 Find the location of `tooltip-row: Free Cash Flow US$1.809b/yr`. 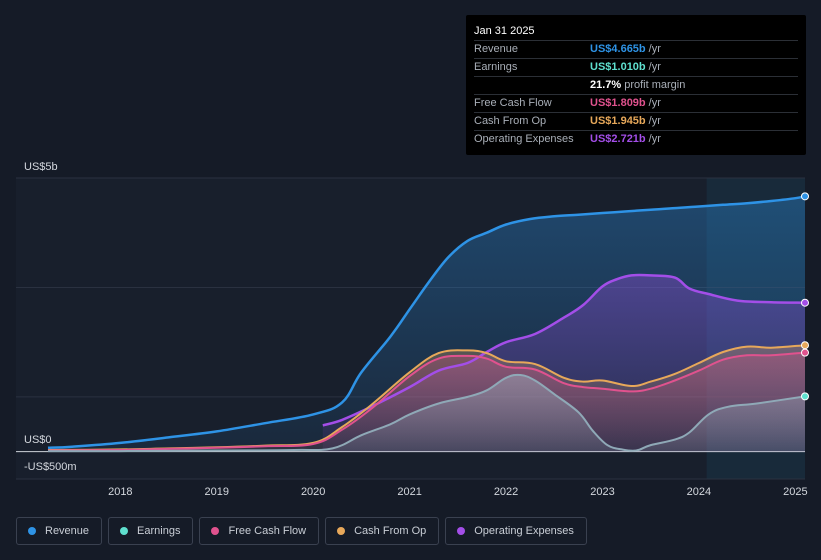

tooltip-row: Free Cash Flow US$1.809b/yr is located at coordinates (636, 103).